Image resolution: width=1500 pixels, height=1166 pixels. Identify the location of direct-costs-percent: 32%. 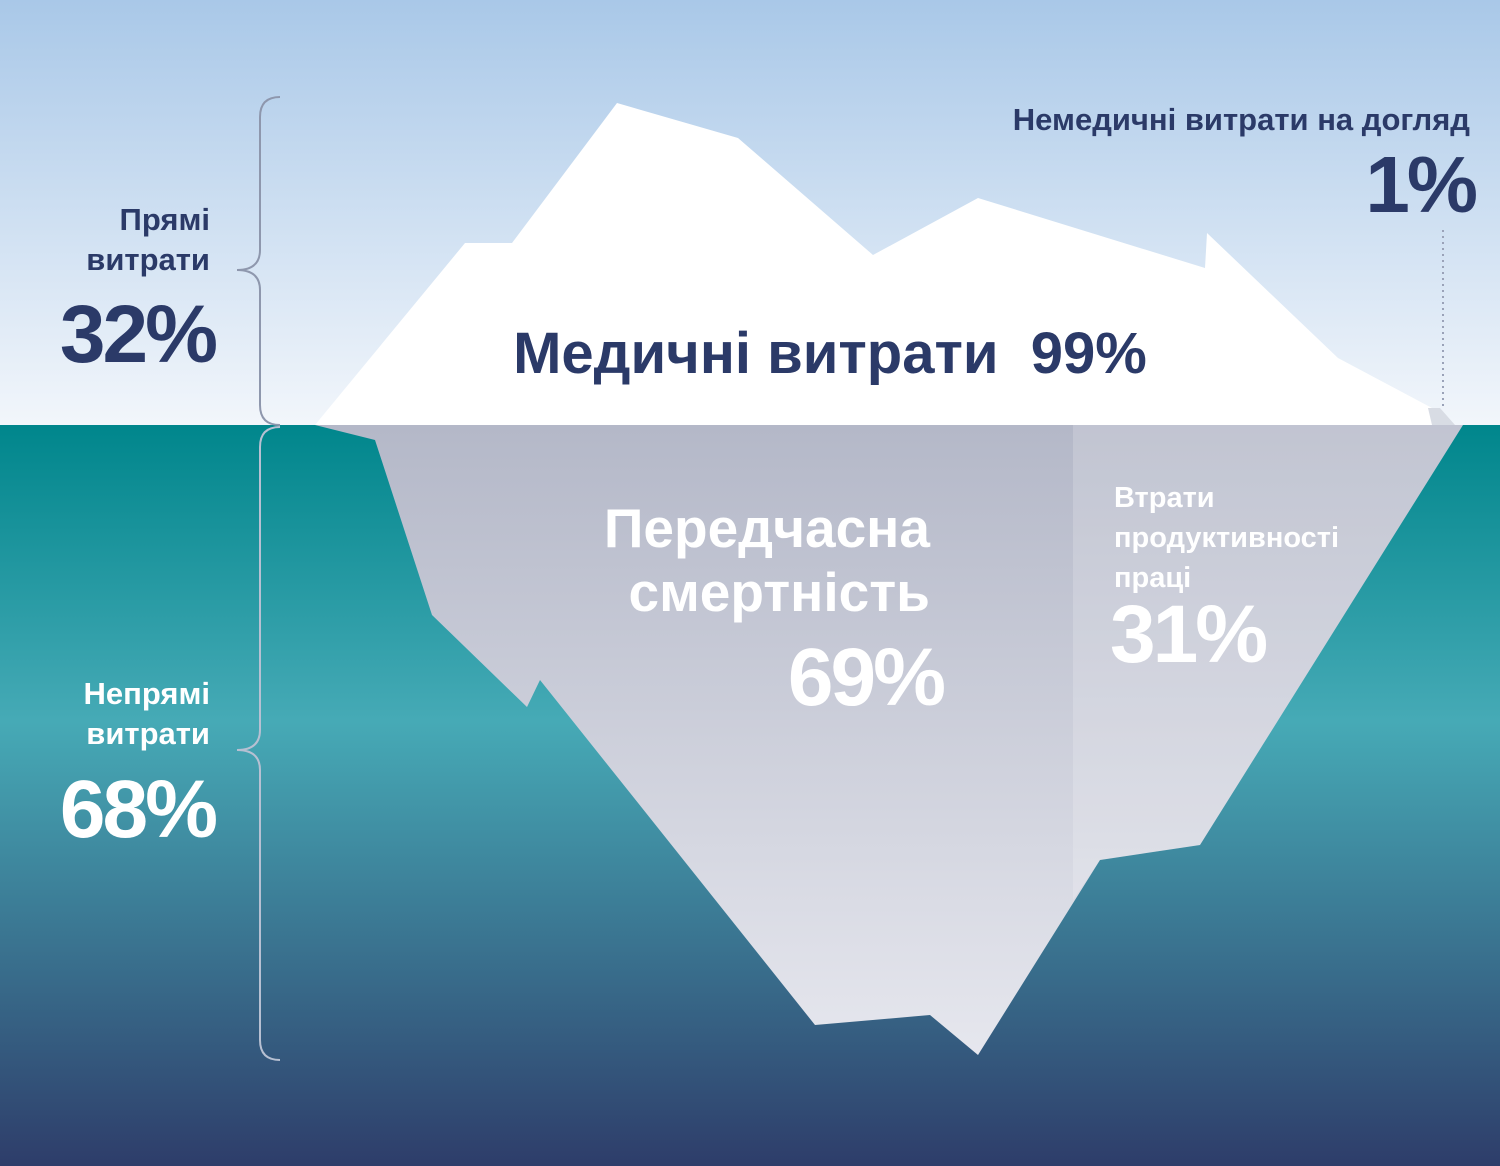
(138, 334).